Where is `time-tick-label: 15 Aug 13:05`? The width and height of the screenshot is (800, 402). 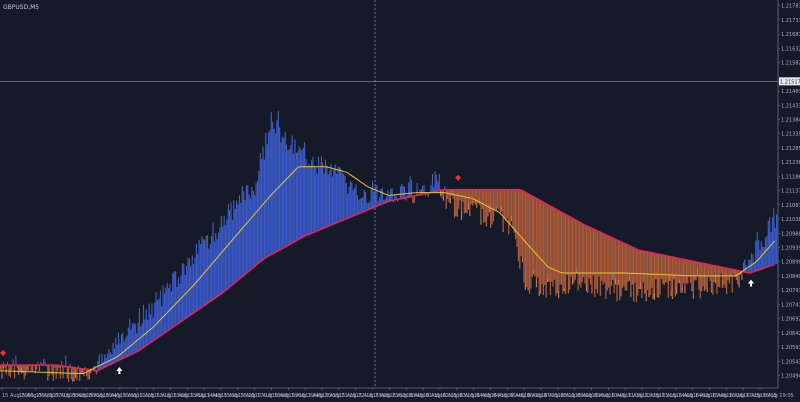 time-tick-label: 15 Aug 13:05 is located at coordinates (171, 396).